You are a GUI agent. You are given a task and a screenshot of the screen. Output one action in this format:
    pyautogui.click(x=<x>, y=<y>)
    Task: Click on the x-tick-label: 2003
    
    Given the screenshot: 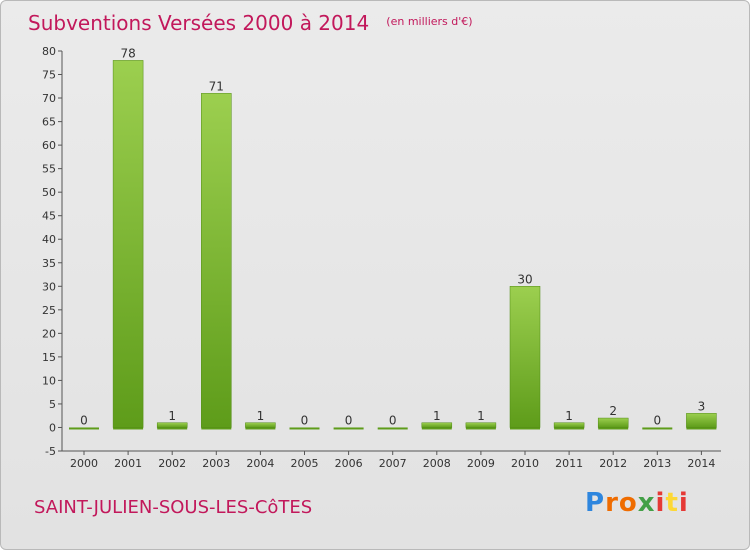 What is the action you would take?
    pyautogui.click(x=216, y=463)
    